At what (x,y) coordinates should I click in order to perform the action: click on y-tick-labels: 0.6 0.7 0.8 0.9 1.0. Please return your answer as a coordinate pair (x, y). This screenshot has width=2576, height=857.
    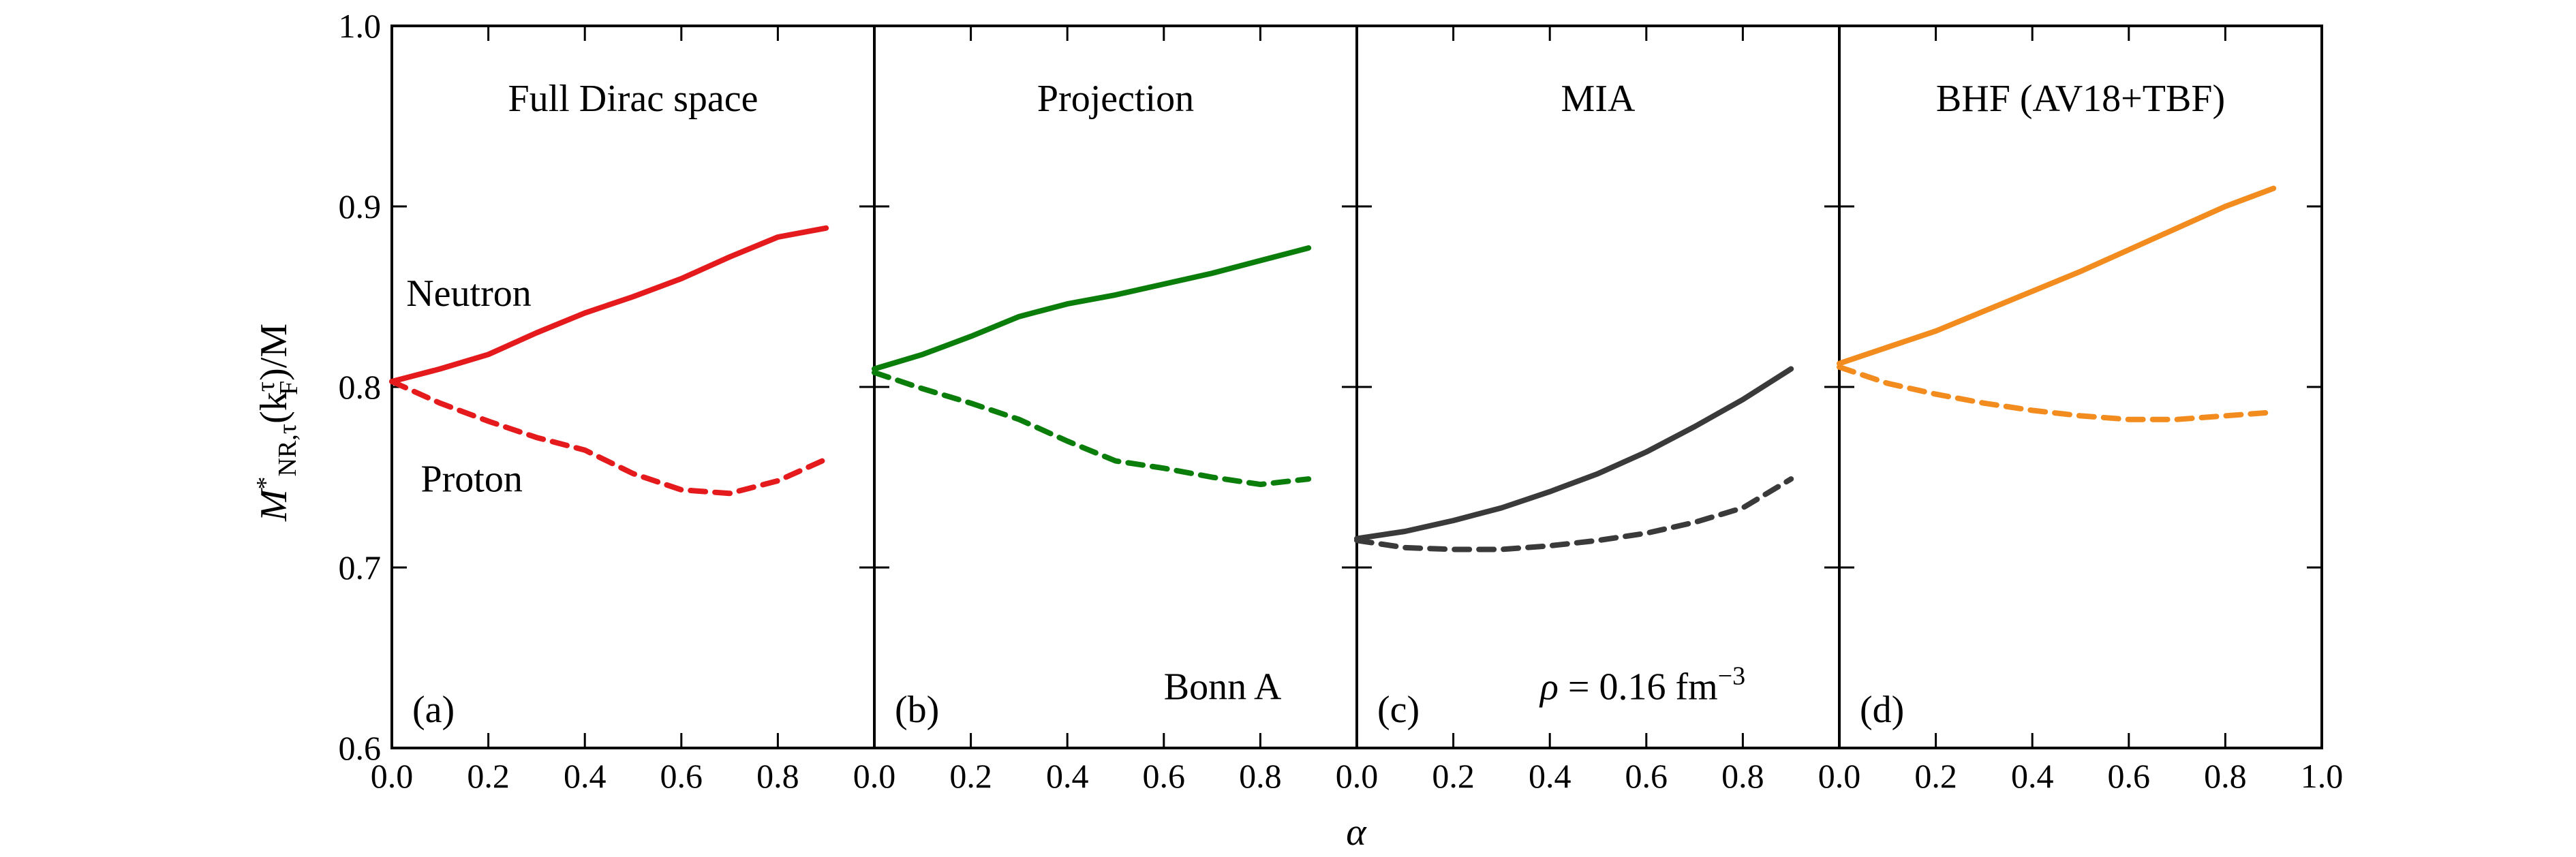
    Looking at the image, I should click on (361, 387).